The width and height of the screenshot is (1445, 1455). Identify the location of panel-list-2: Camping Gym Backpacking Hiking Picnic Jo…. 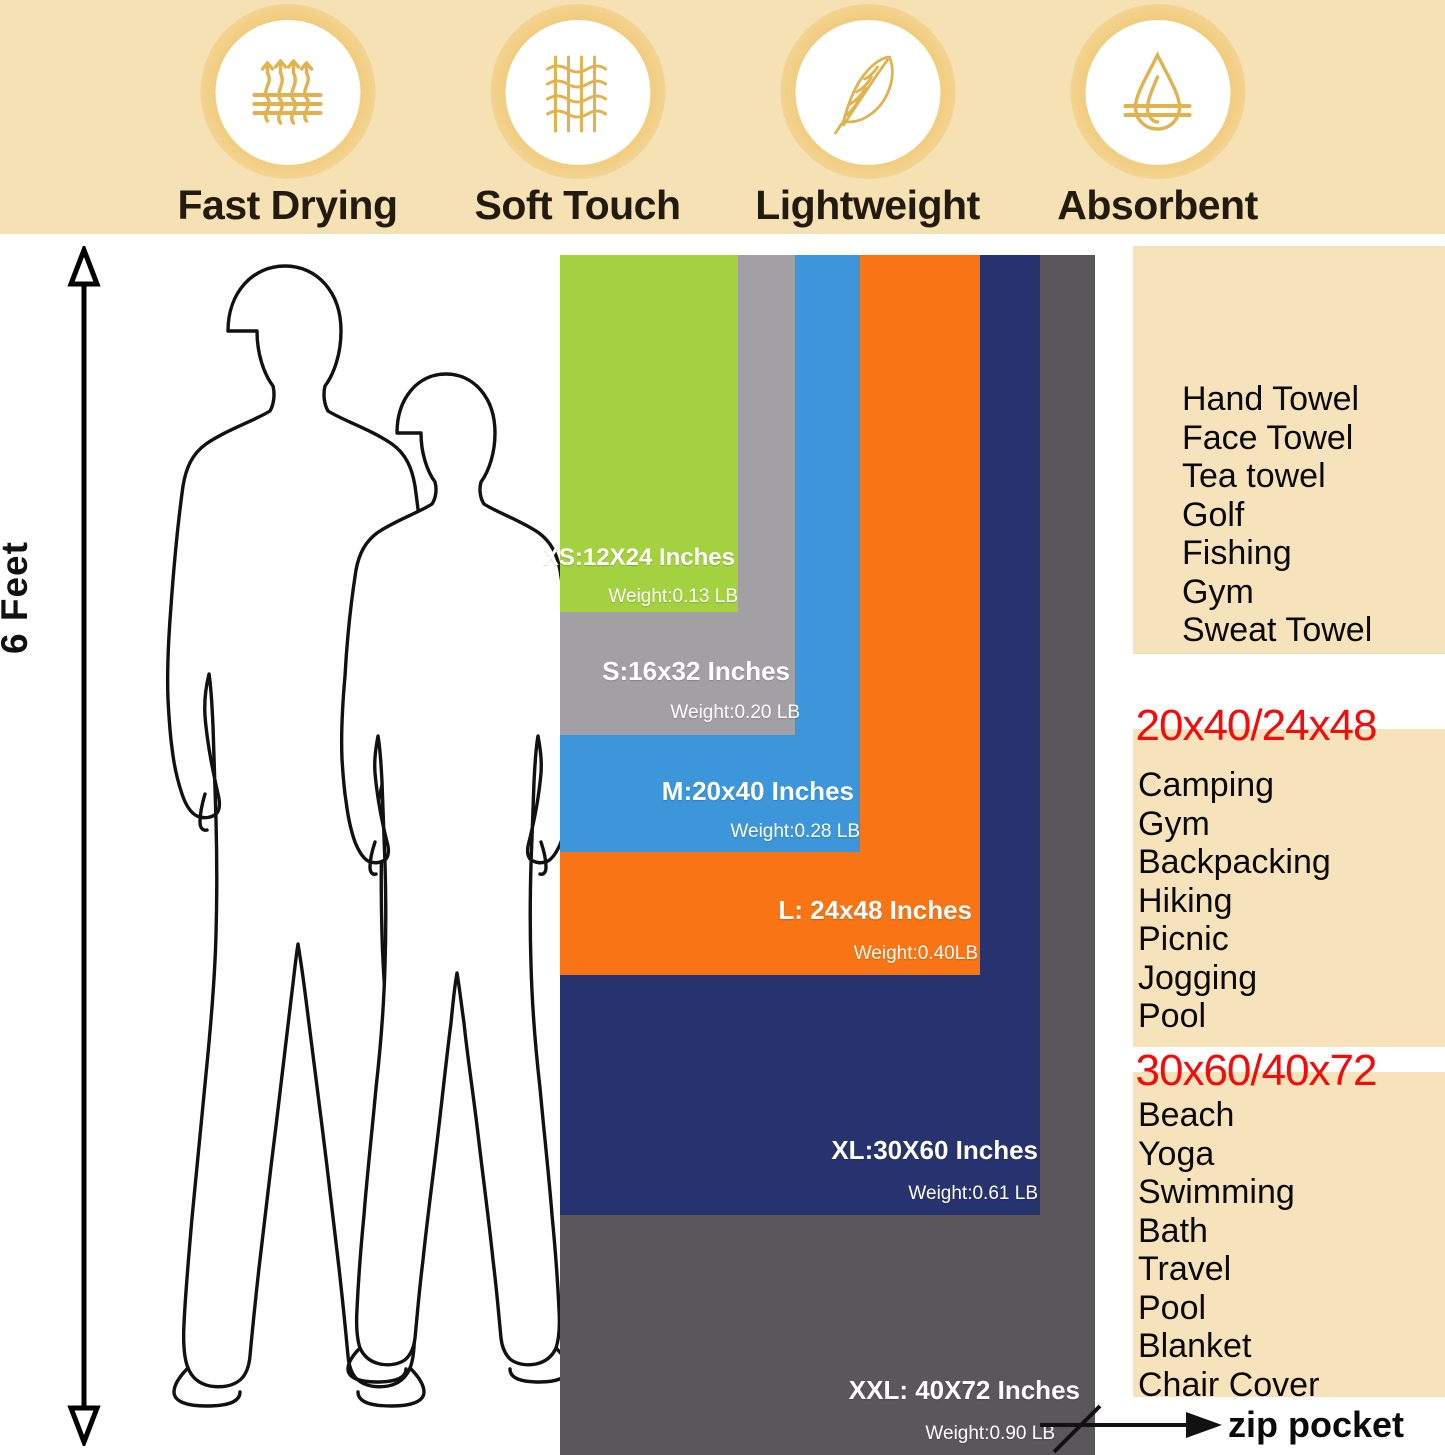
(1256, 901).